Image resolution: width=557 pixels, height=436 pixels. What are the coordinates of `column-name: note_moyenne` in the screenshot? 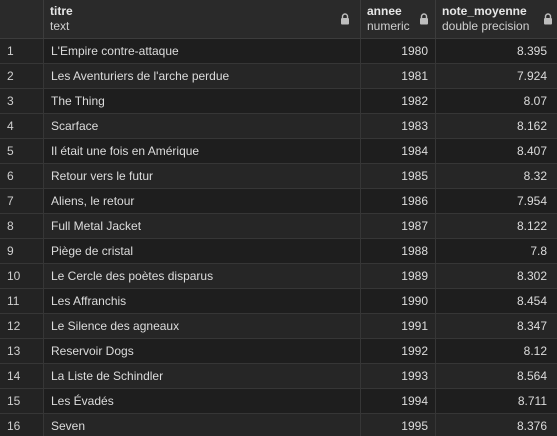 It's located at (484, 11).